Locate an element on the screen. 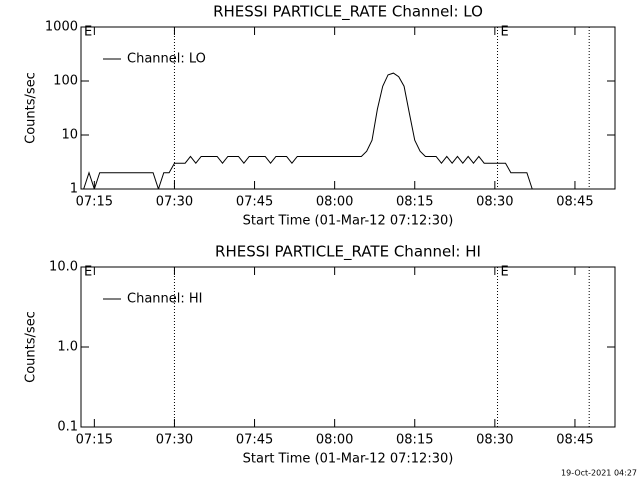 This screenshot has width=640, height=480. chart-title: RHESSI PARTICLE_RATE Channel: LO is located at coordinates (348, 12).